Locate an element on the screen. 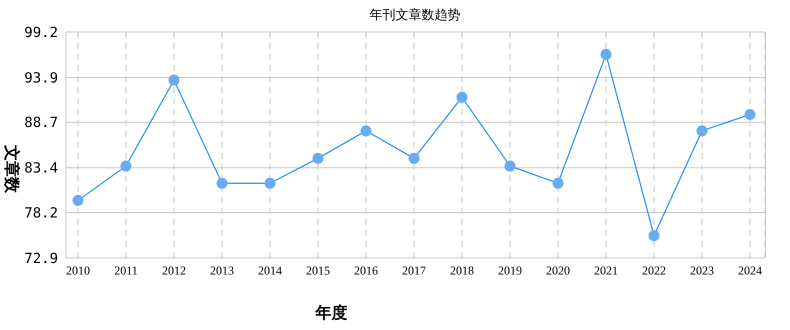 This screenshot has width=790, height=330. y-tick-label: 78.2 is located at coordinates (41, 213).